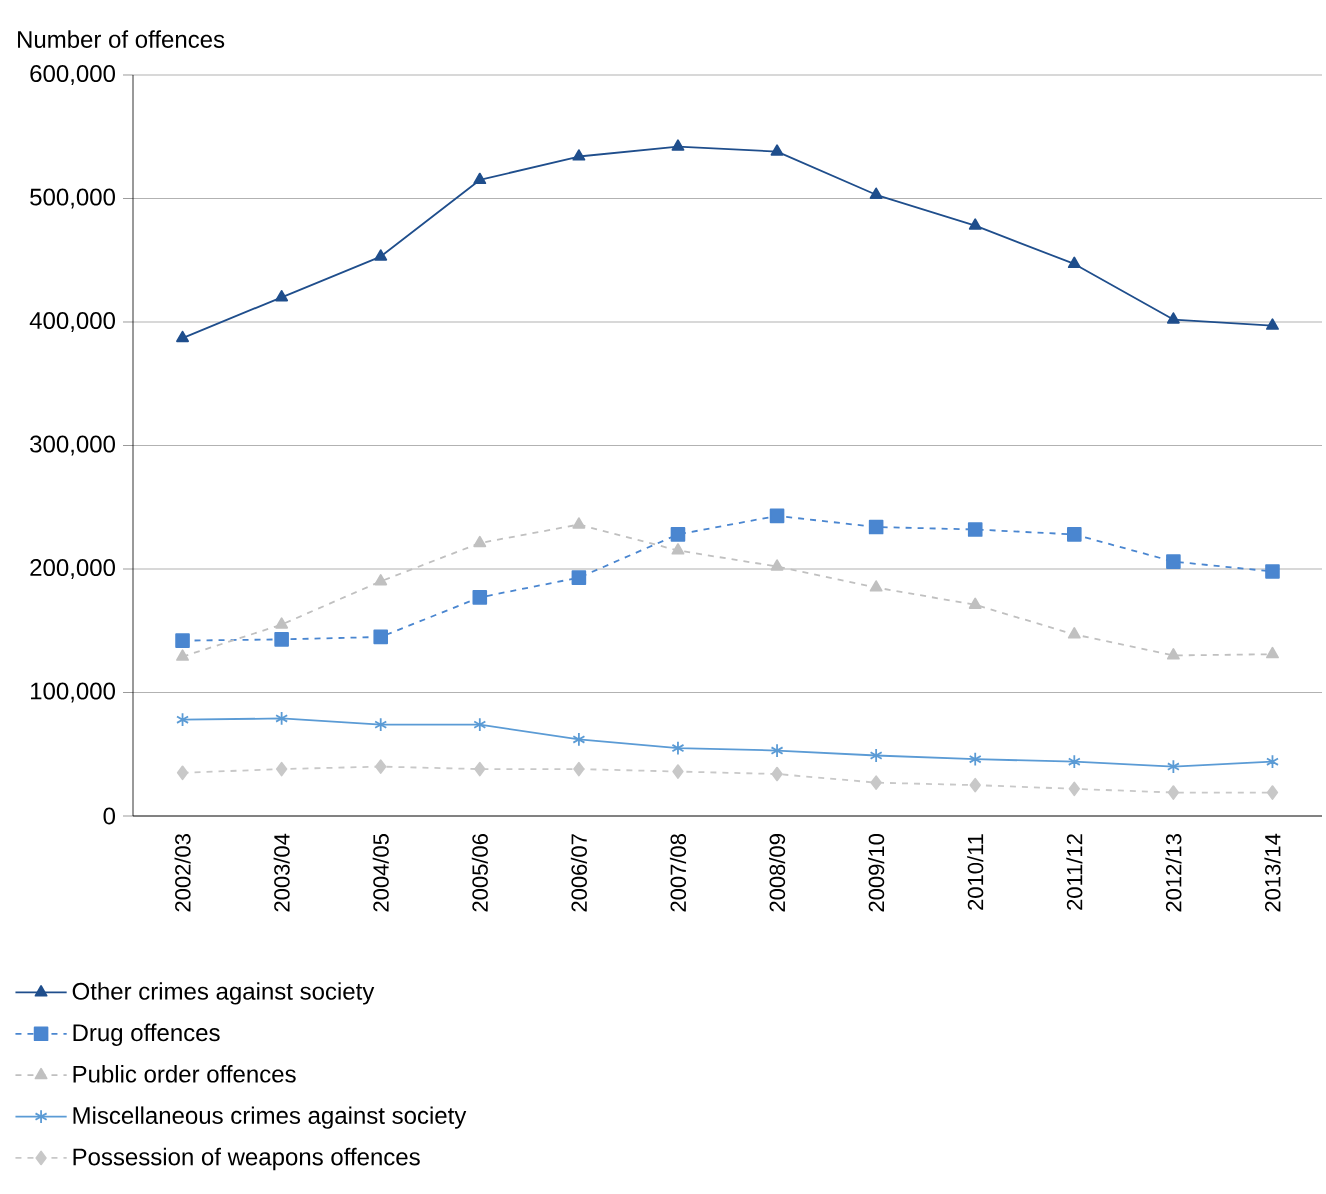 The width and height of the screenshot is (1326, 1194). What do you see at coordinates (72, 569) in the screenshot?
I see `y-tick-label: 200,000` at bounding box center [72, 569].